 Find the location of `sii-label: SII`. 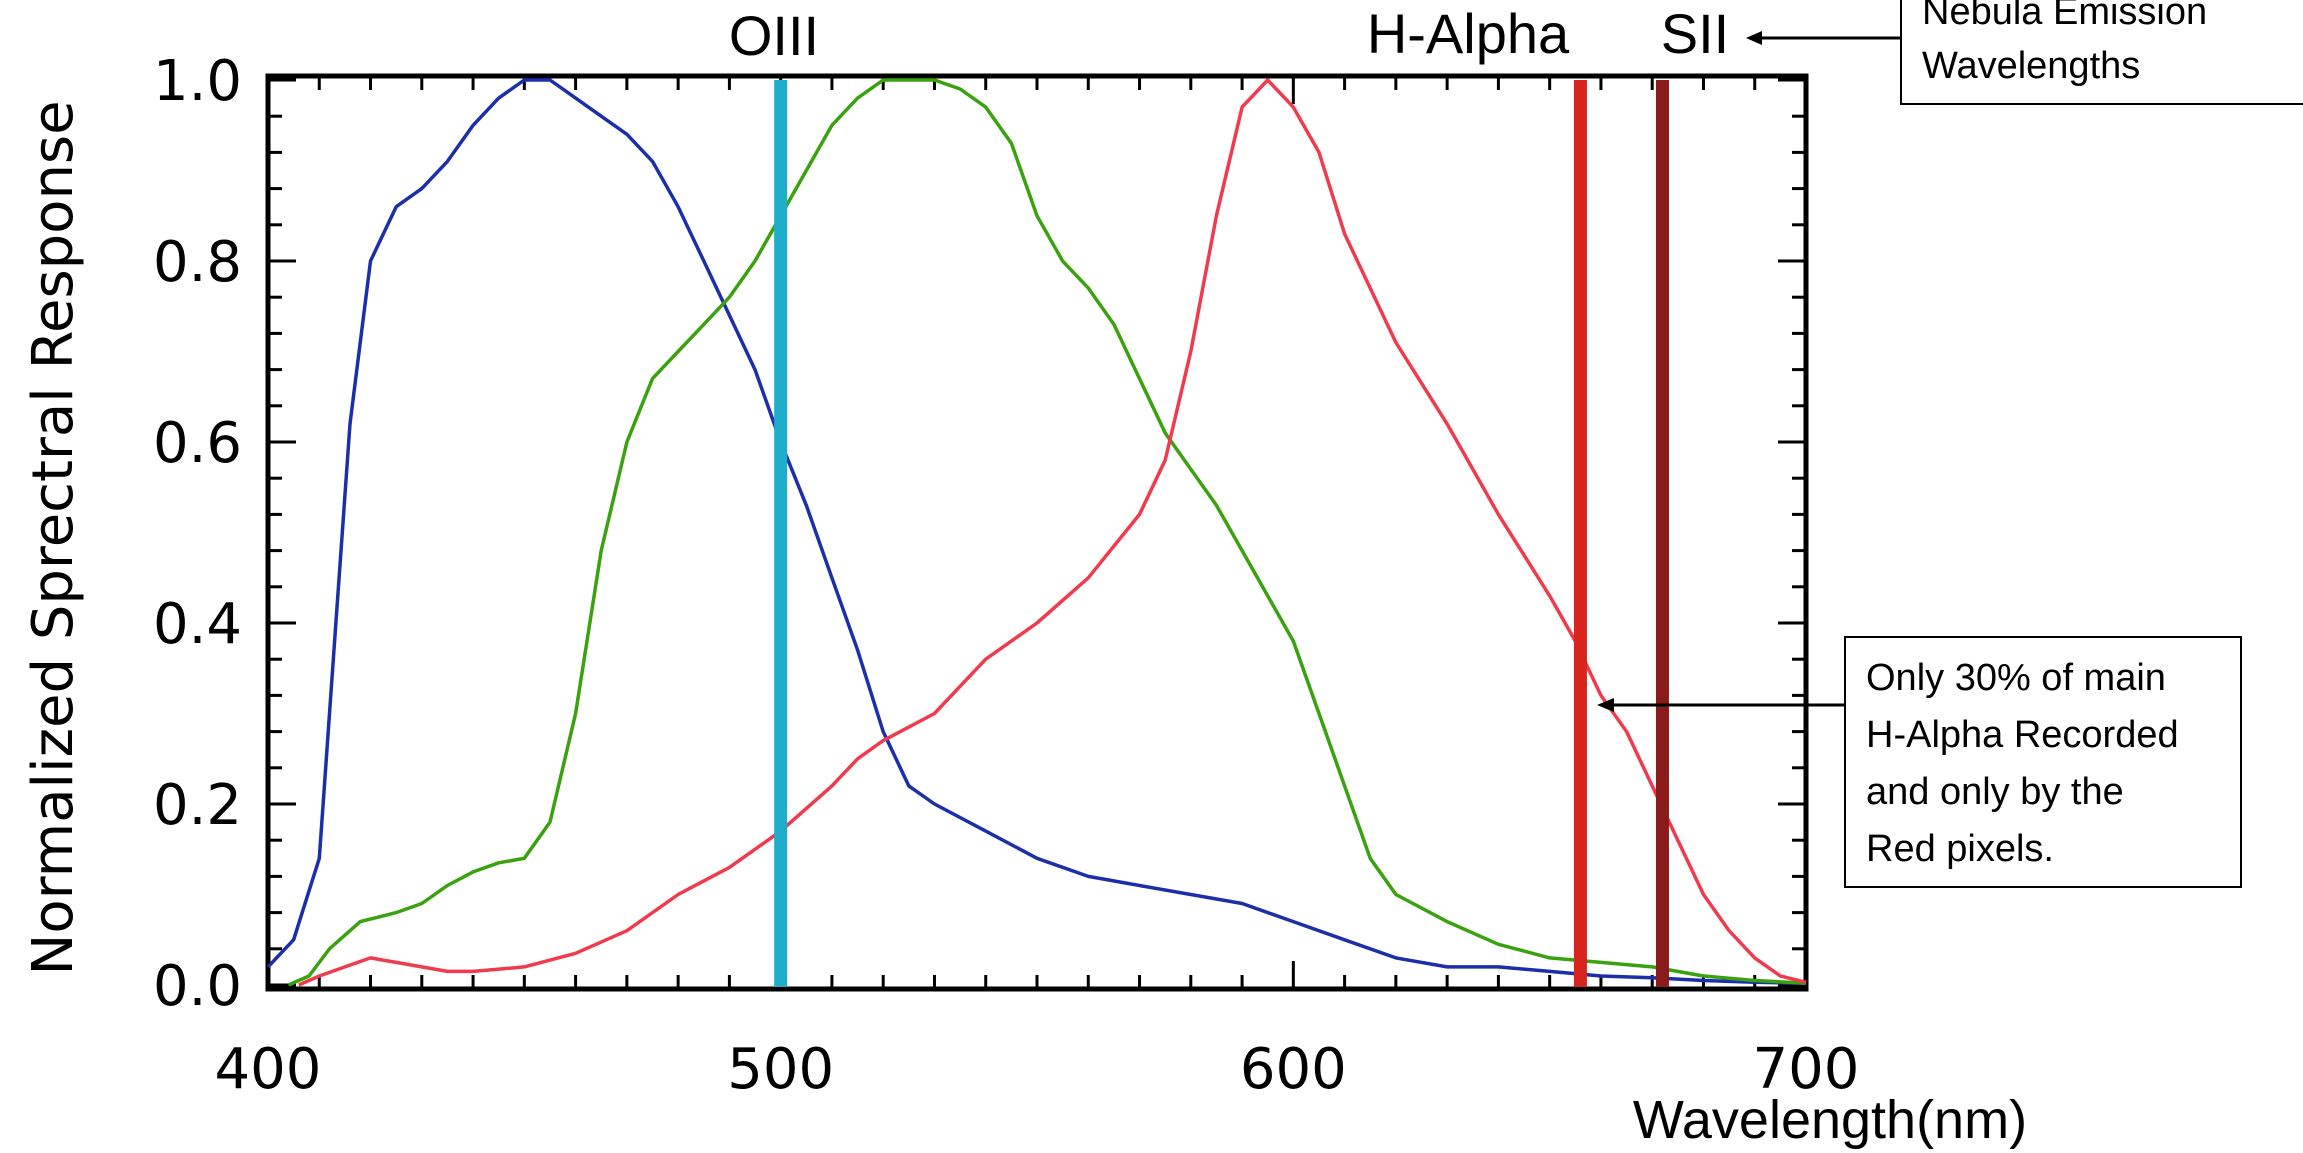

sii-label: SII is located at coordinates (1695, 33).